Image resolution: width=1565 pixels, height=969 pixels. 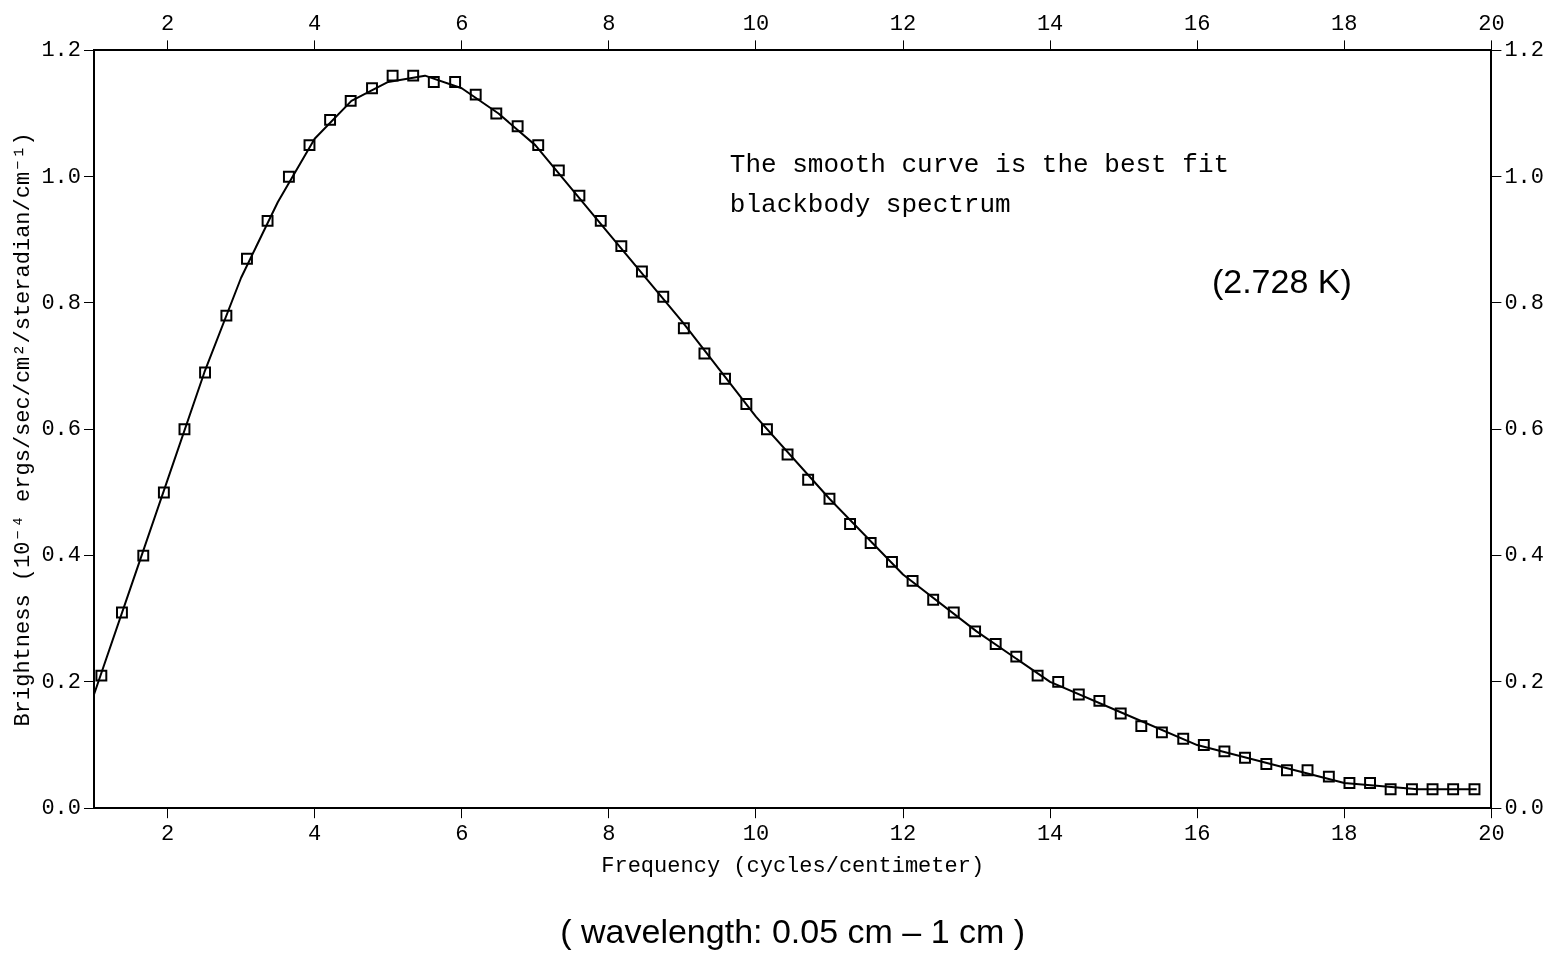 I want to click on x2-tick-label: 4, so click(x=315, y=835).